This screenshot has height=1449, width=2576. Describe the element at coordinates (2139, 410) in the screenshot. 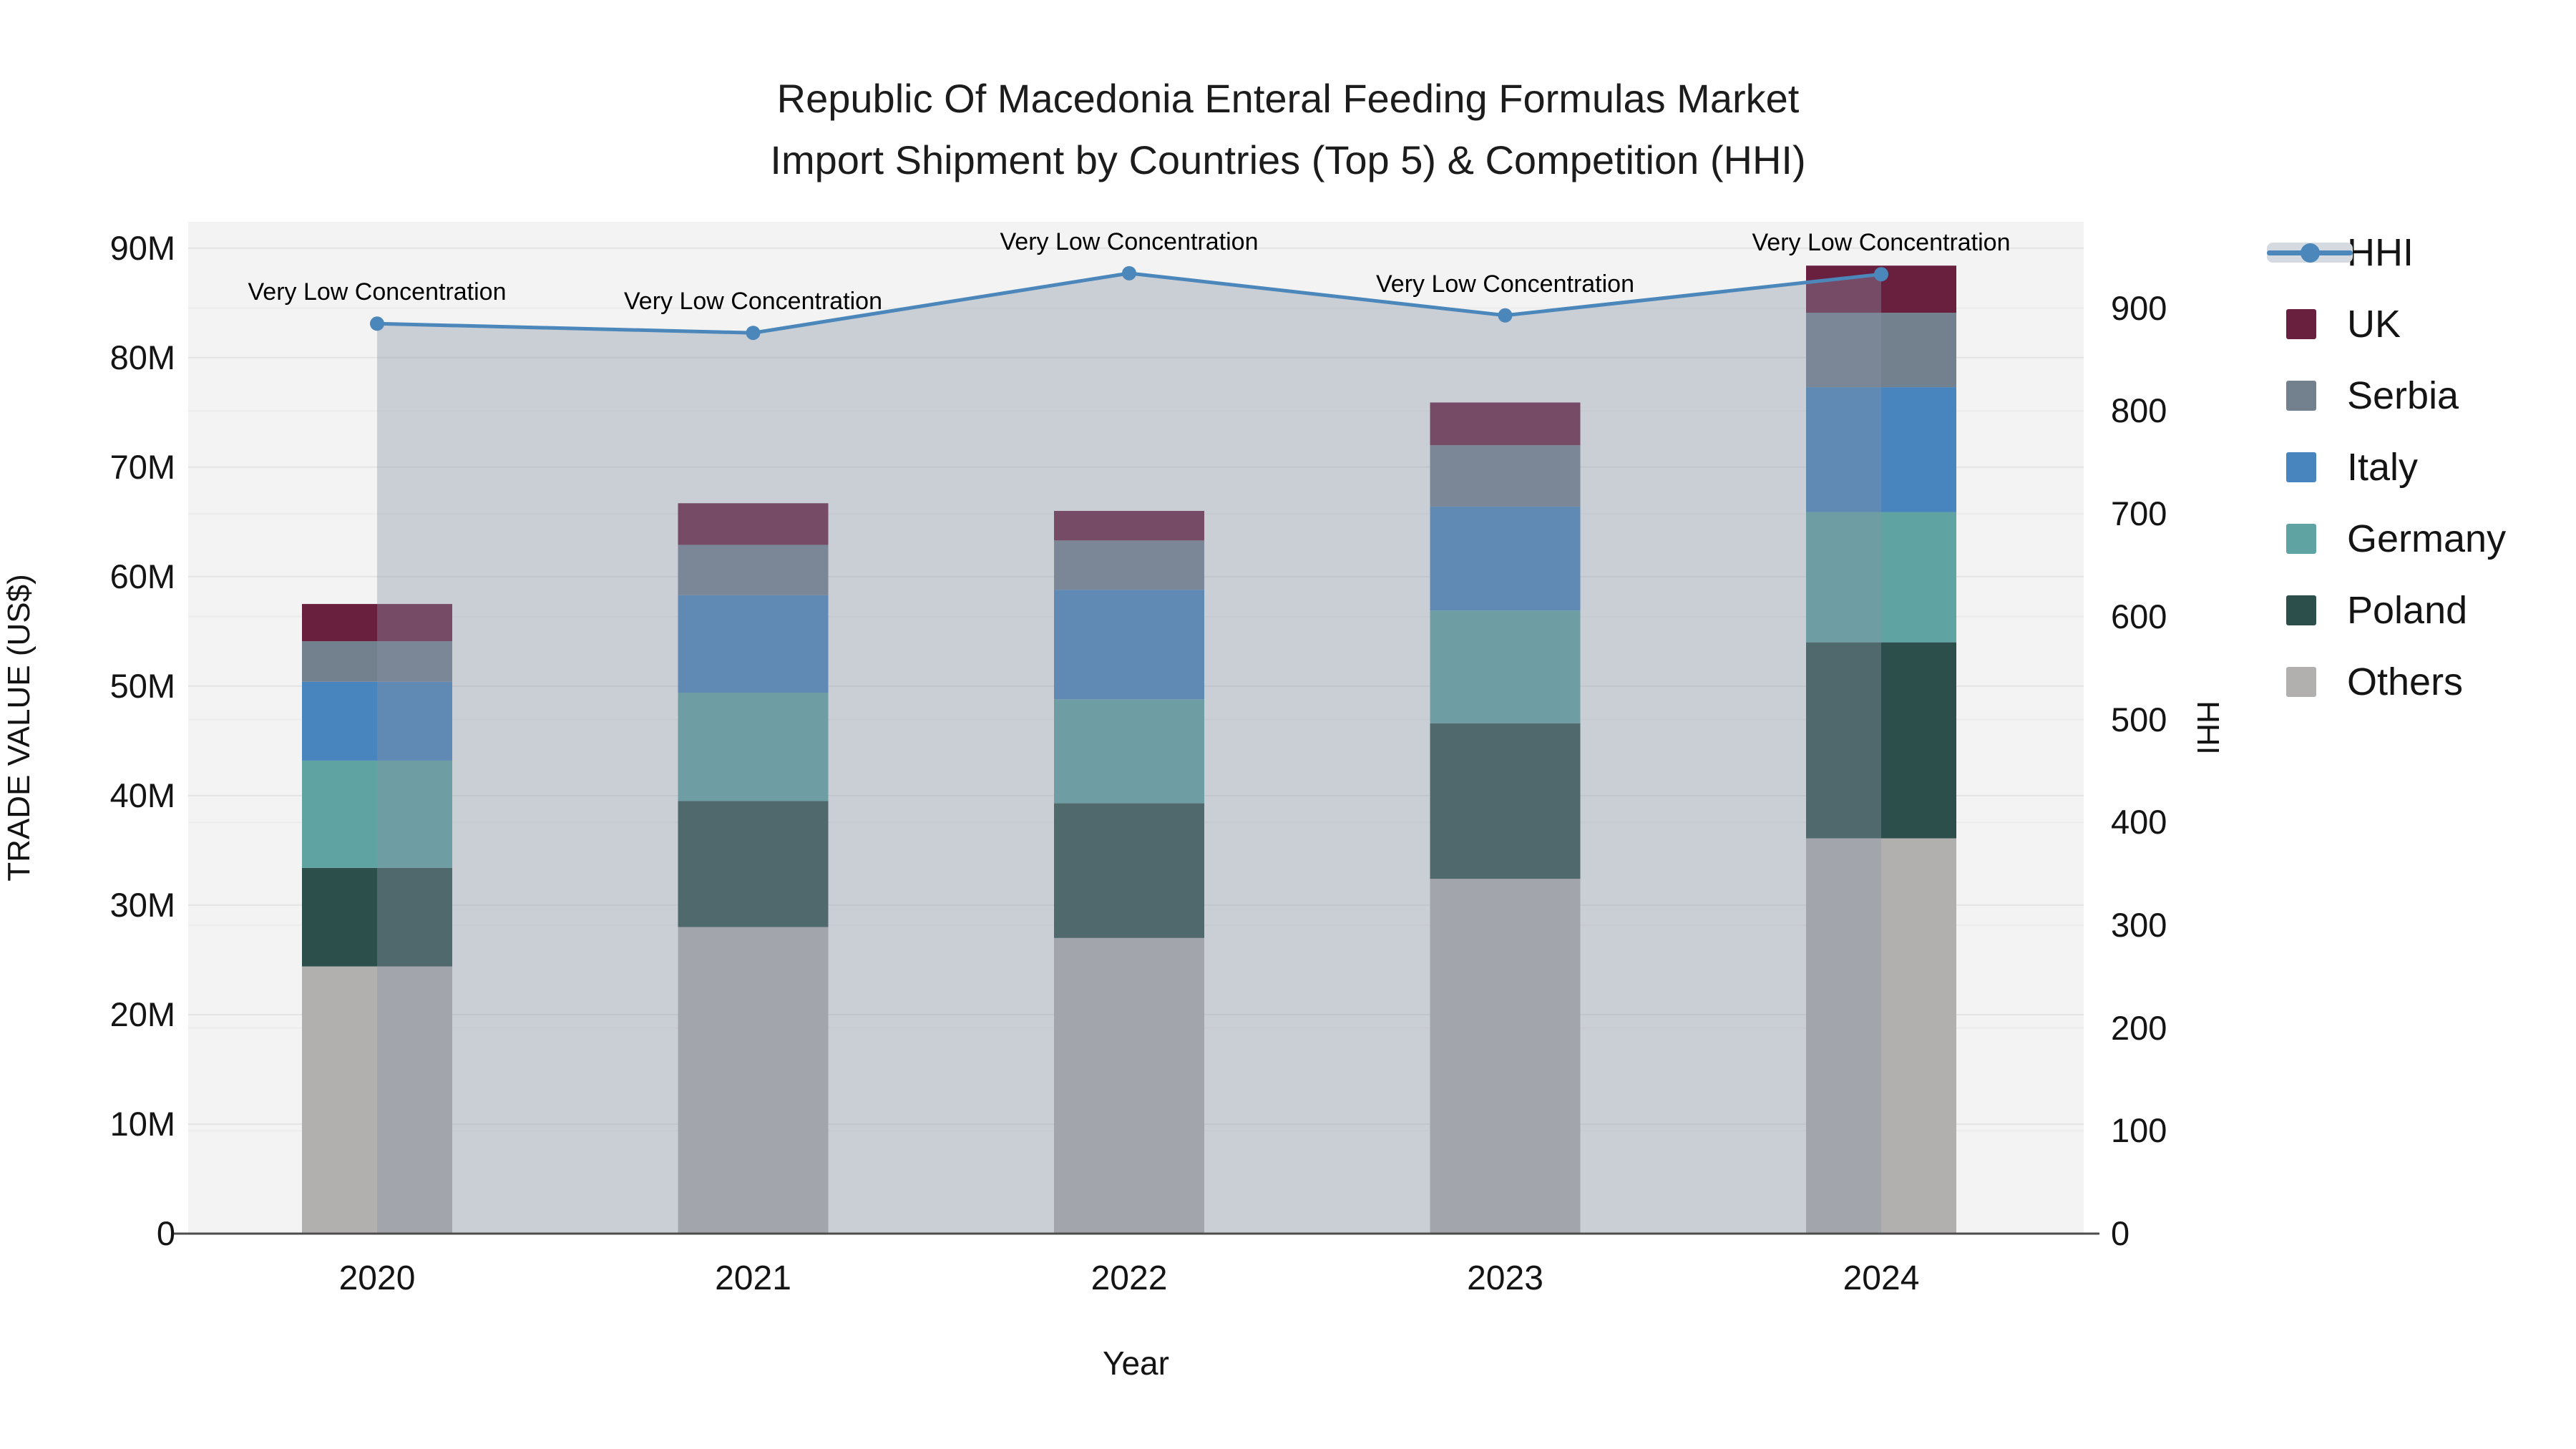

I see `y-right-tick-label: 800` at that location.